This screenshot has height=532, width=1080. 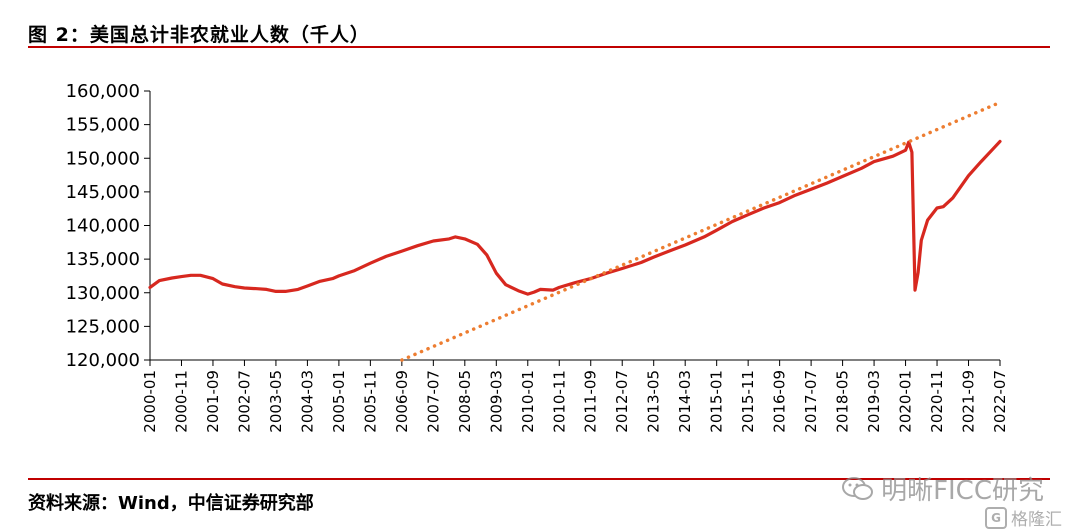 What do you see at coordinates (937, 401) in the screenshot?
I see `x-tick-label: 2020-11` at bounding box center [937, 401].